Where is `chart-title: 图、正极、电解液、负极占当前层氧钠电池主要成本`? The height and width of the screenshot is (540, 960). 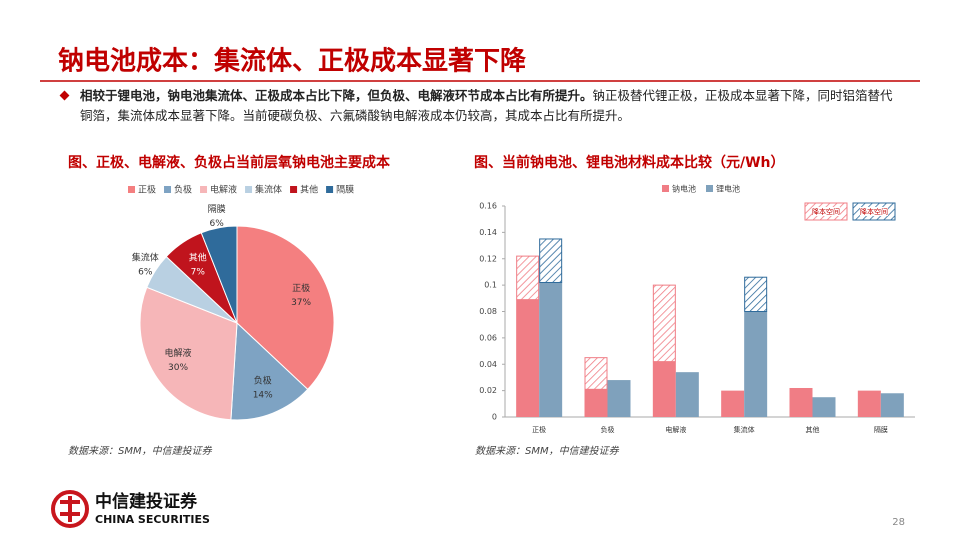 chart-title: 图、正极、电解液、负极占当前层氧钠电池主要成本 is located at coordinates (229, 162).